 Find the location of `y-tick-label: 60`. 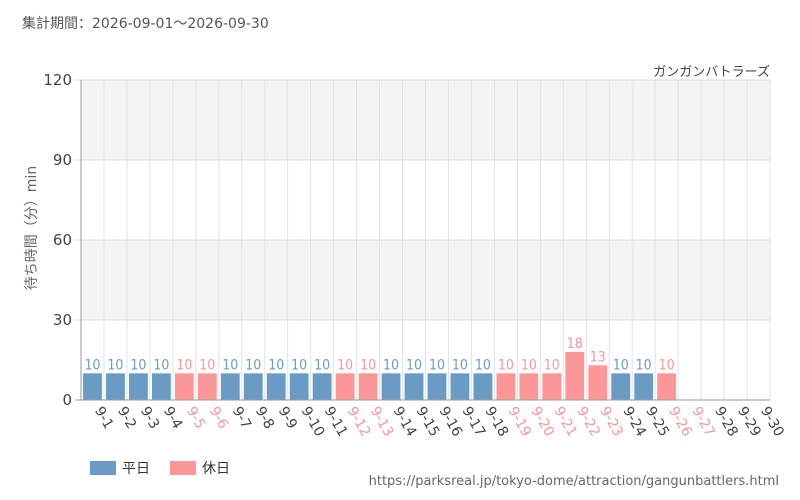

y-tick-label: 60 is located at coordinates (62, 240).